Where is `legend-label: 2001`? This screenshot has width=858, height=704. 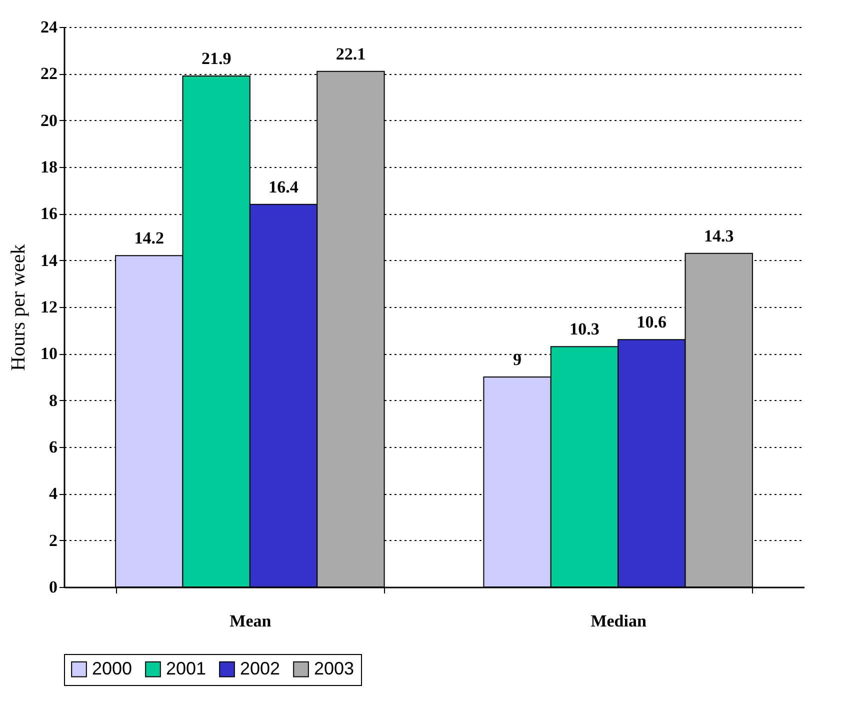
legend-label: 2001 is located at coordinates (186, 668).